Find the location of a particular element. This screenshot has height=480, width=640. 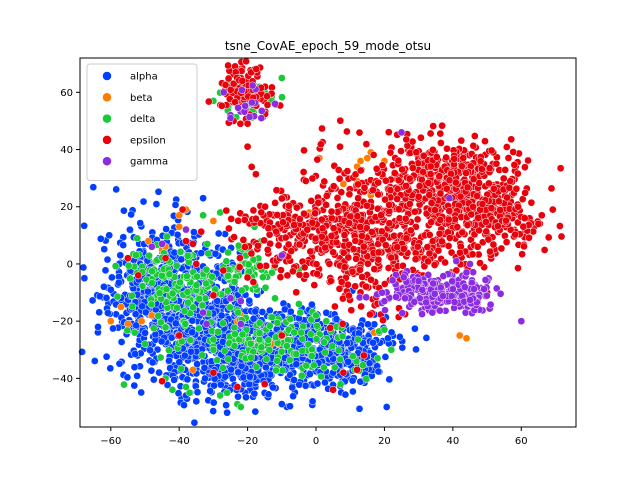

legend-label-gamma: gamma is located at coordinates (149, 162).